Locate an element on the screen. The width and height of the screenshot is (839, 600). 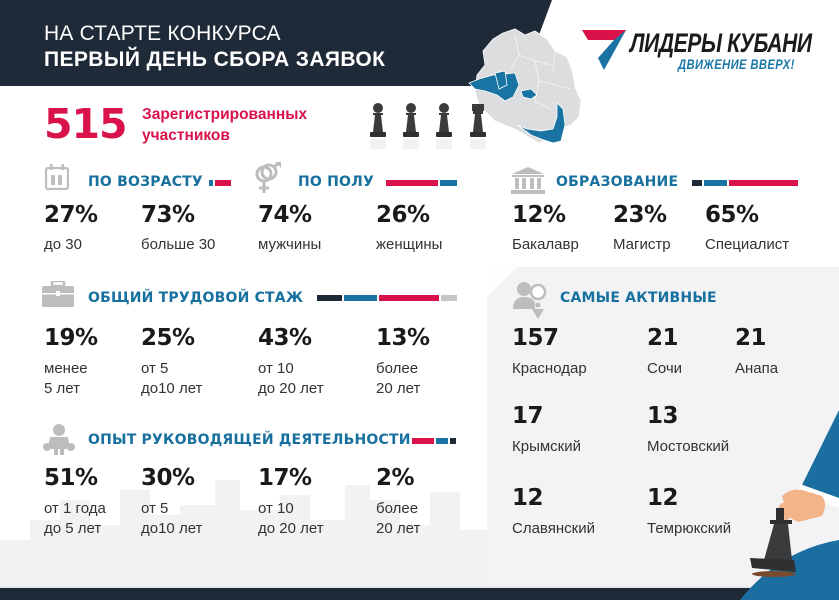
experience-2-label2: до10 лет is located at coordinates (172, 388).